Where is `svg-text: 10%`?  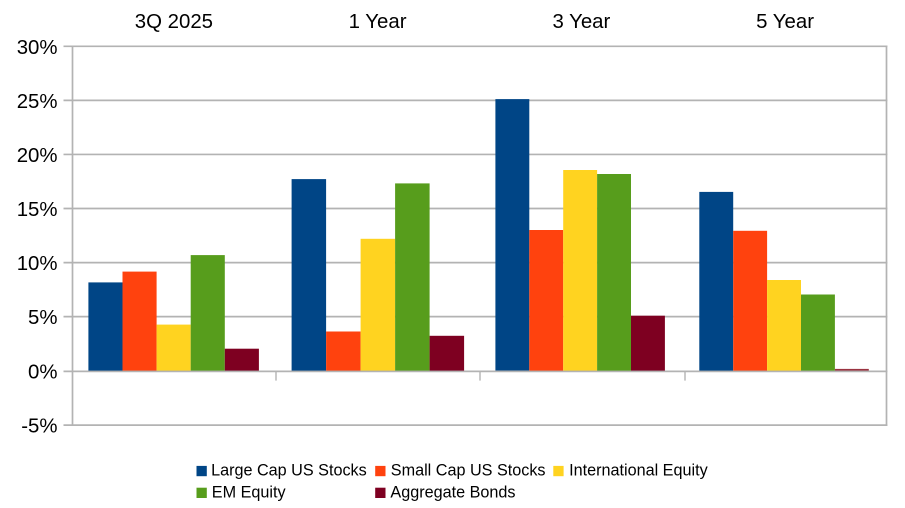 svg-text: 10% is located at coordinates (37, 264).